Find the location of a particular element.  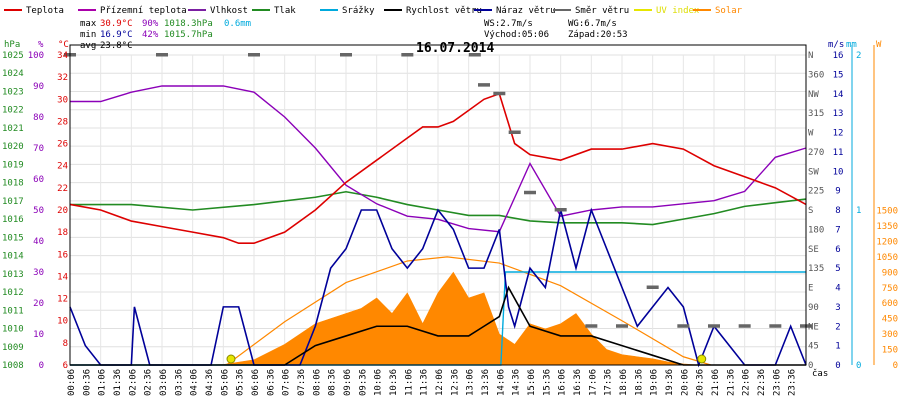

legend-label: Teplota is located at coordinates (45, 11).